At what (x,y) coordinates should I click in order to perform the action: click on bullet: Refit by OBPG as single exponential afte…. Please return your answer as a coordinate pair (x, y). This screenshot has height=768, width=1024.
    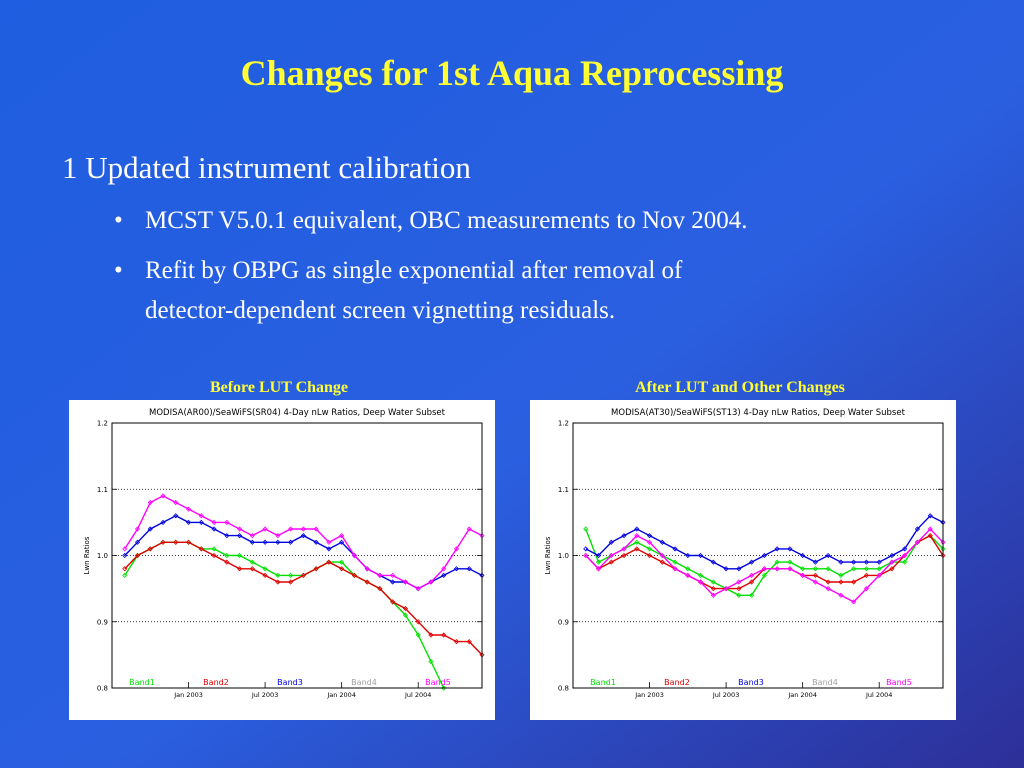
    Looking at the image, I should click on (414, 270).